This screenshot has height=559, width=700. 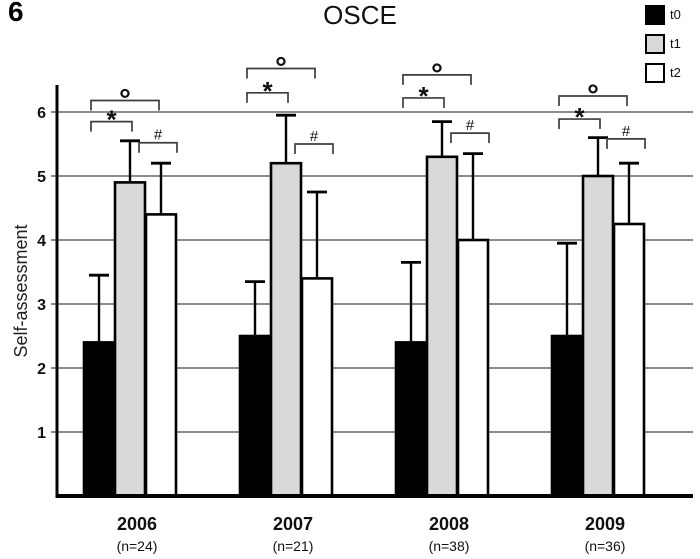 I want to click on significance-symbol-2009-asterisk: *, so click(x=579, y=117).